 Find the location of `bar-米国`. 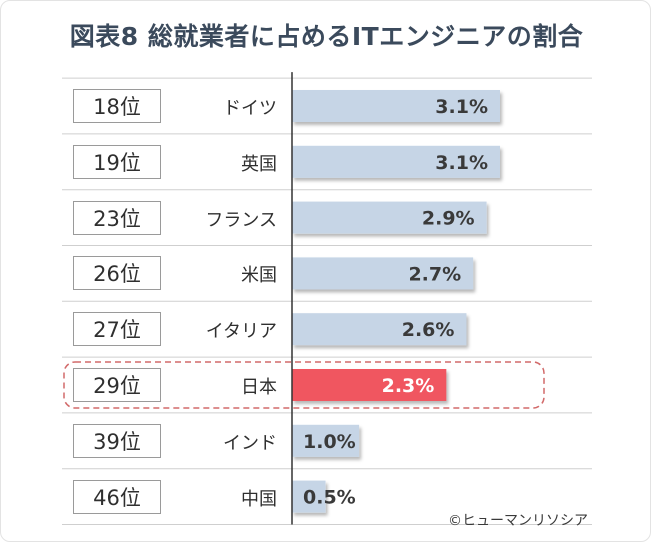

bar-米国 is located at coordinates (383, 273).